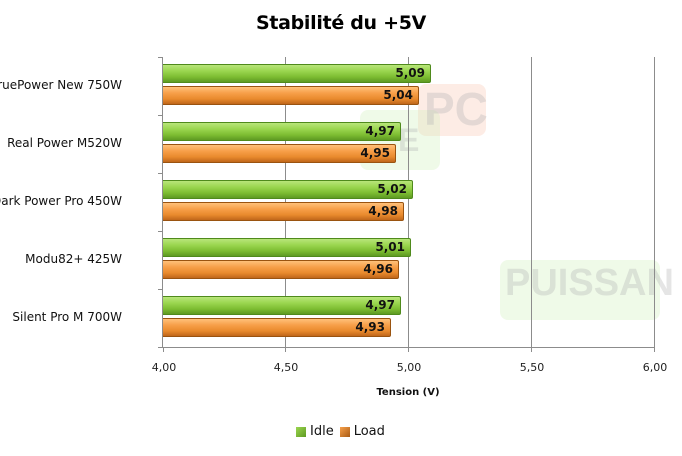 Image resolution: width=682 pixels, height=456 pixels. Describe the element at coordinates (532, 367) in the screenshot. I see `x-tick-label: 5,50` at that location.